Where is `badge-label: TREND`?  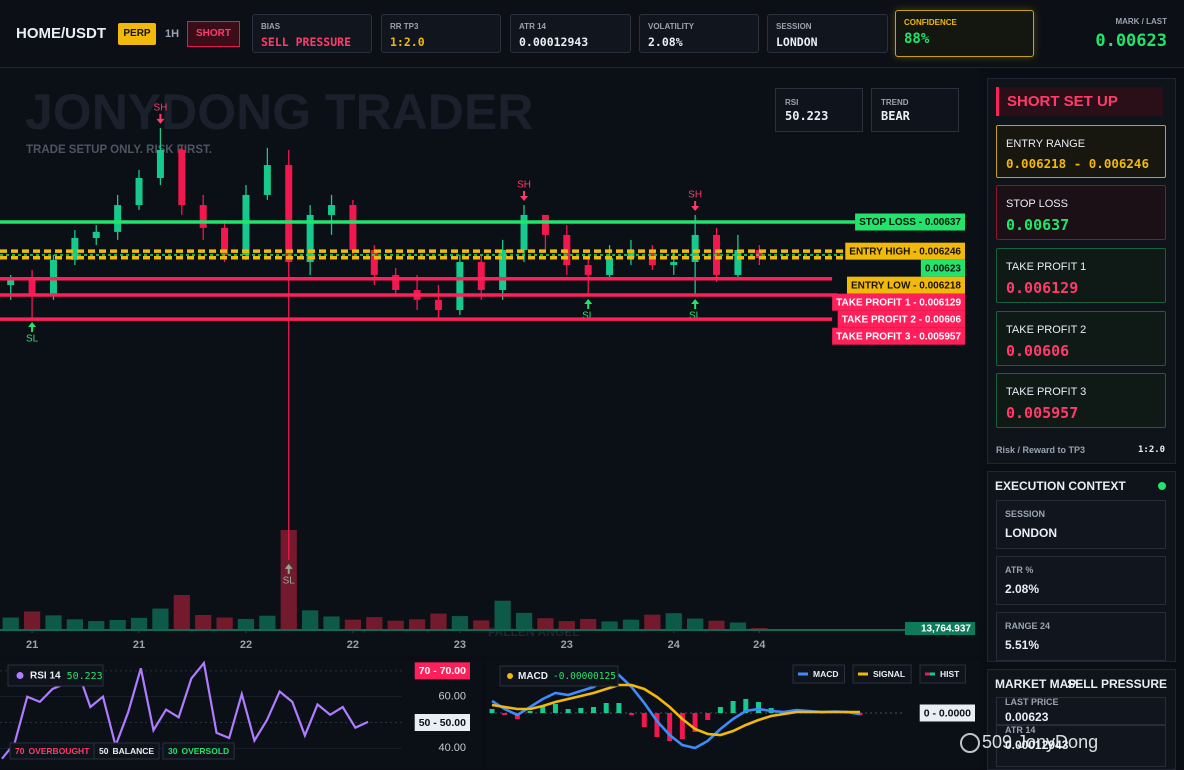 badge-label: TREND is located at coordinates (895, 102).